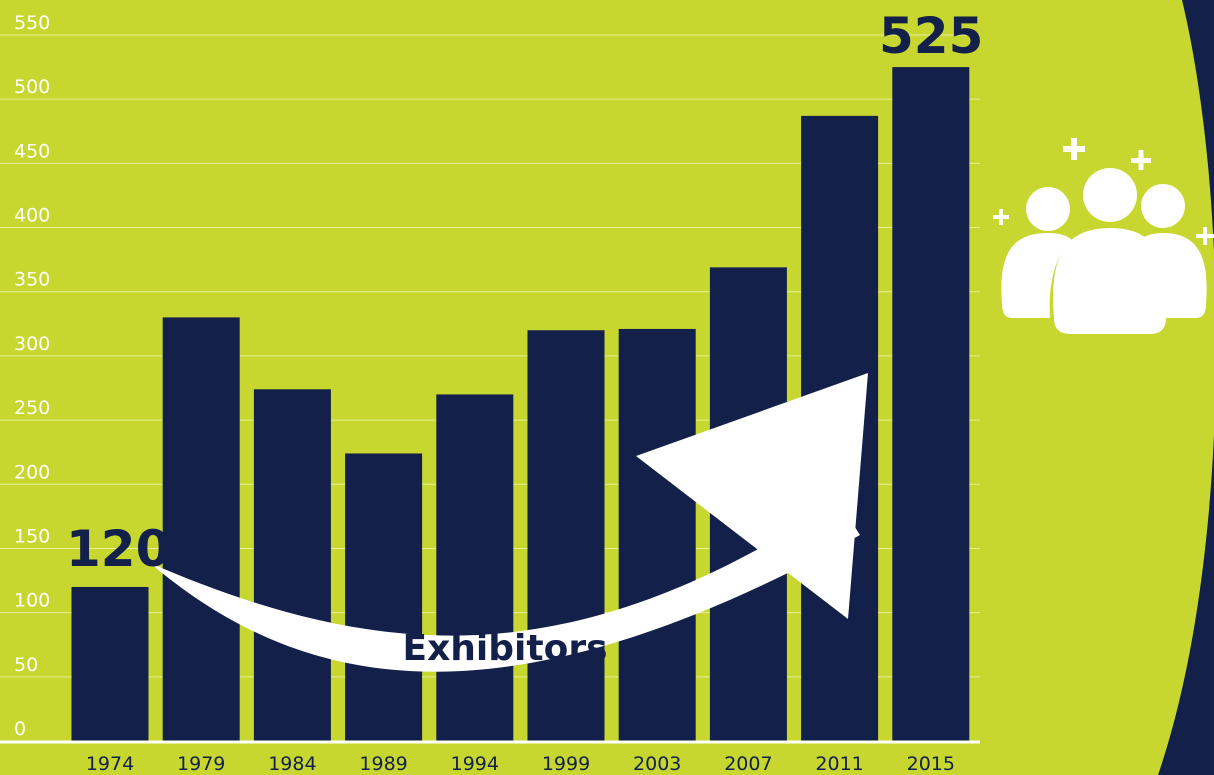  Describe the element at coordinates (657, 764) in the screenshot. I see `x-tick-label: 2003` at that location.